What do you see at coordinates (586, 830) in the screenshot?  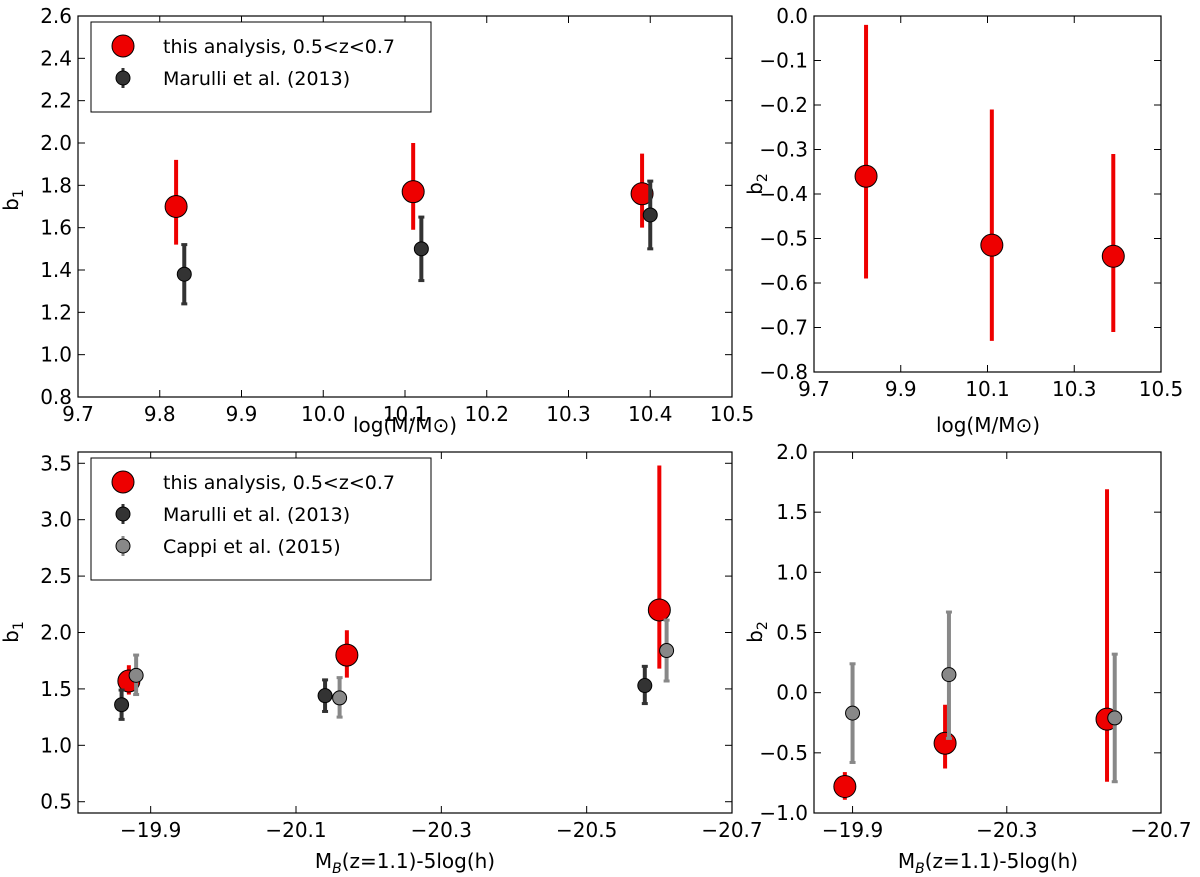 I see `x-tick-label: −20.5` at bounding box center [586, 830].